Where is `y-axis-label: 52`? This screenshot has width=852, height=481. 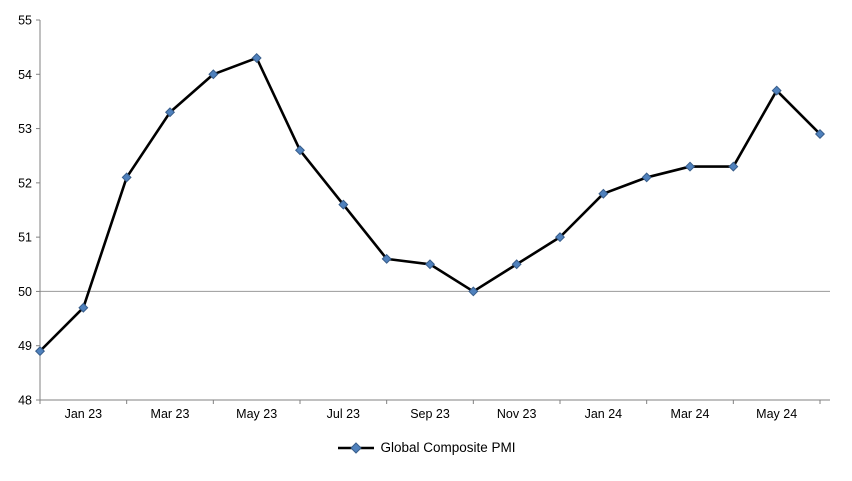 y-axis-label: 52 is located at coordinates (25, 183).